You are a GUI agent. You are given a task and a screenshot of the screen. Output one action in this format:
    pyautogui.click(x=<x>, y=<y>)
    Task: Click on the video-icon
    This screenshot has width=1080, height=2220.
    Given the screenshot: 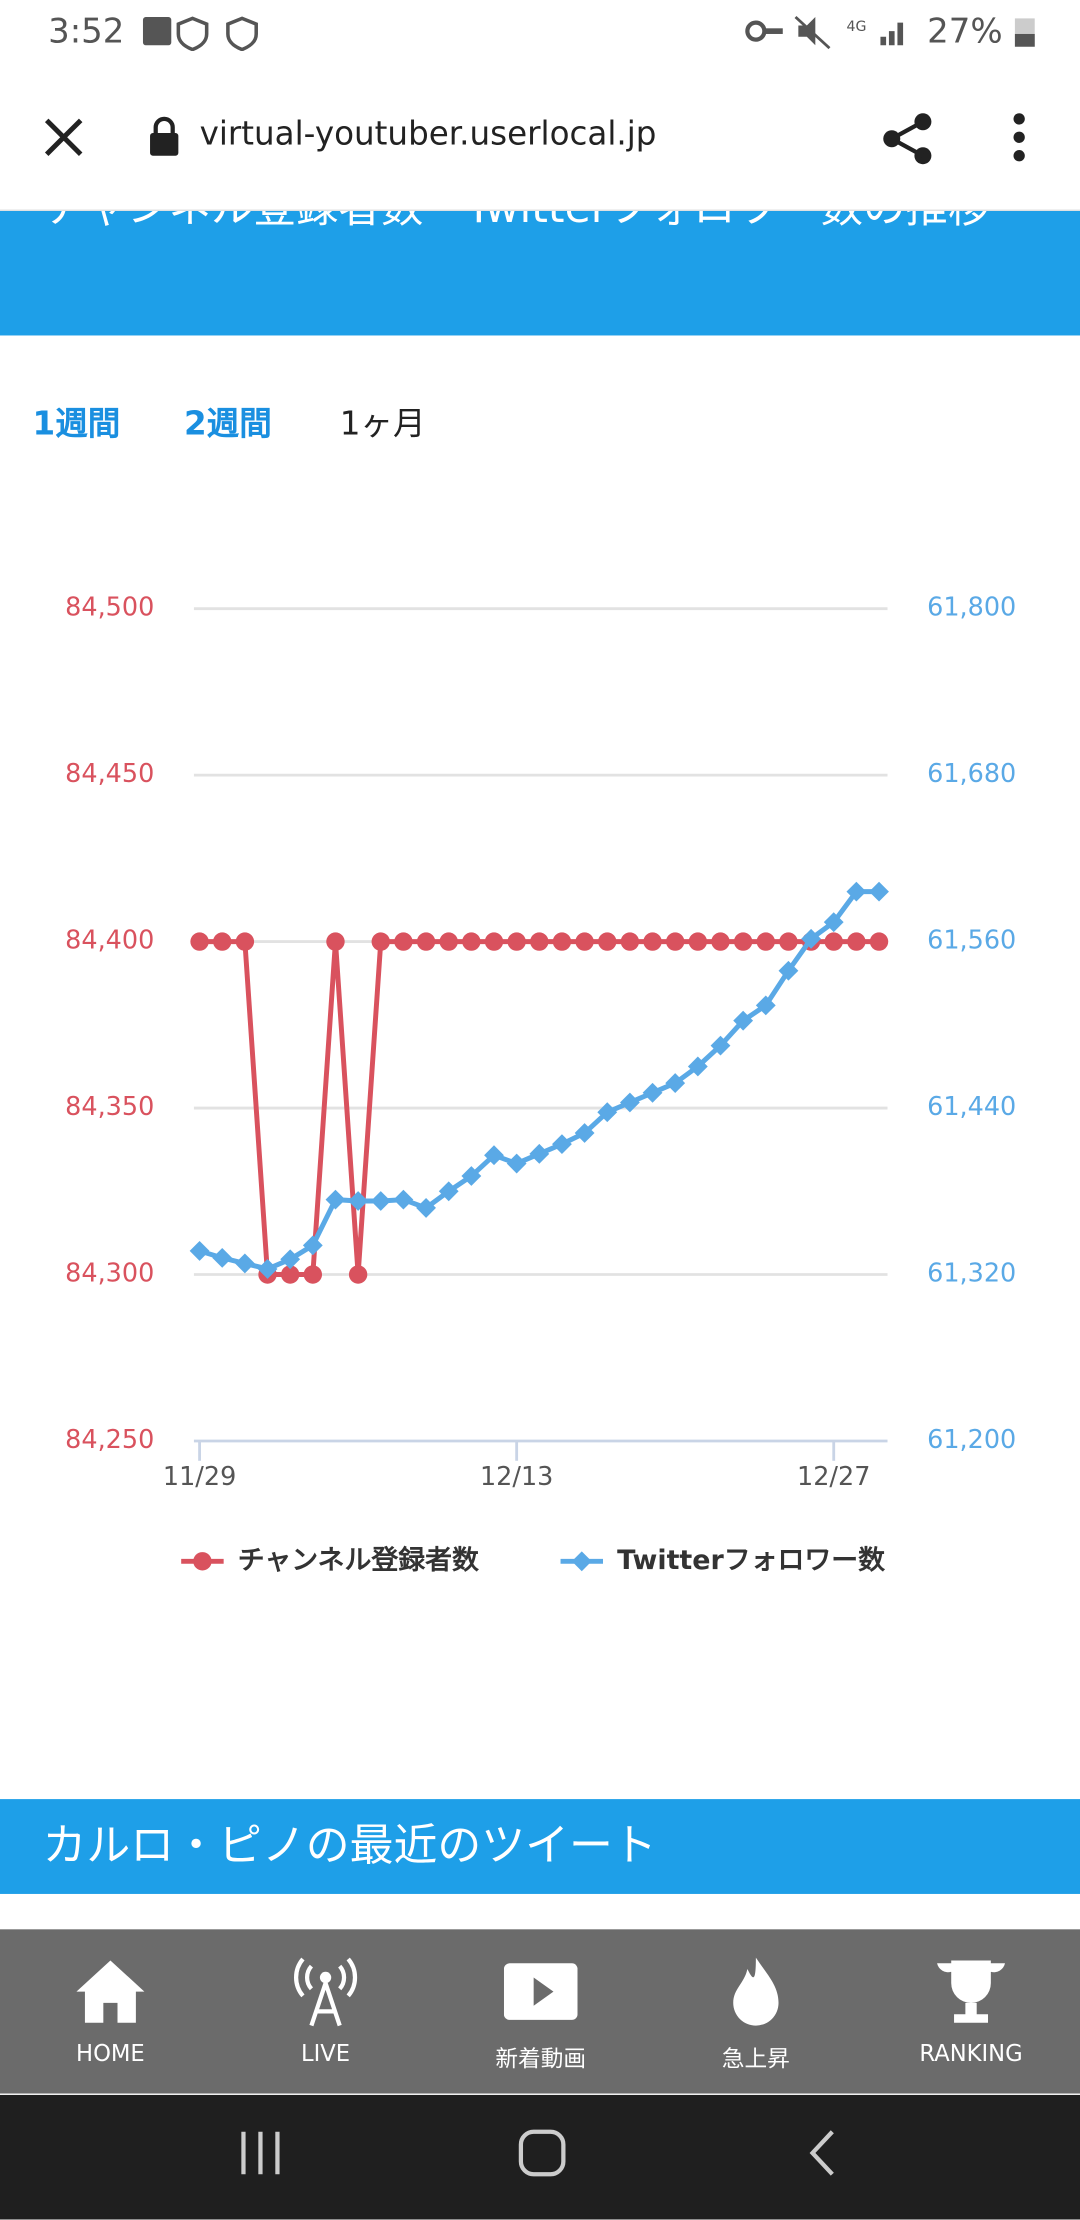 What is the action you would take?
    pyautogui.click(x=540, y=1991)
    